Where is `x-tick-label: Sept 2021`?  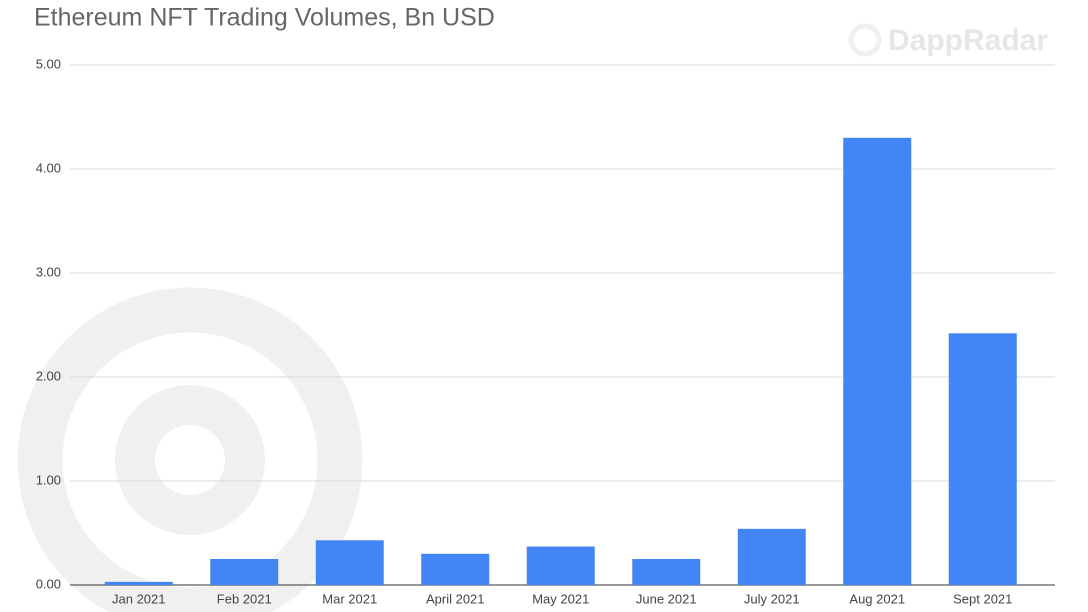 x-tick-label: Sept 2021 is located at coordinates (982, 598).